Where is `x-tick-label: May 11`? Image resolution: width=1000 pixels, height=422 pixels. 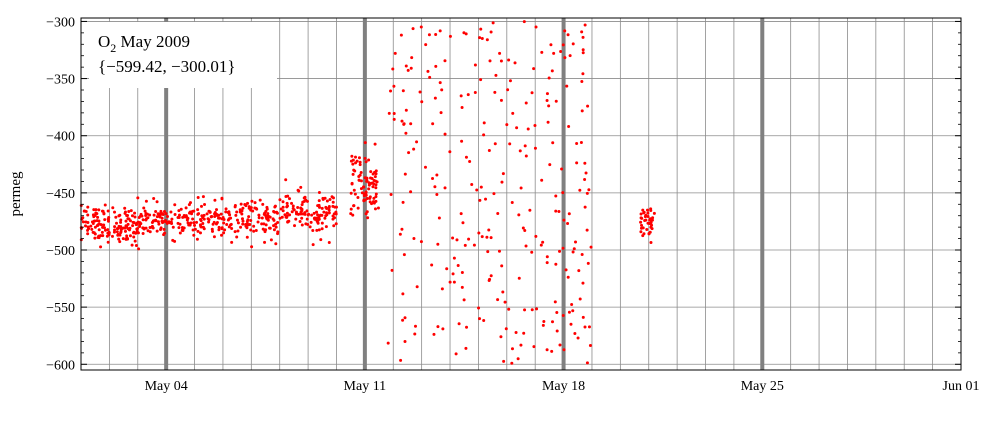
x-tick-label: May 11 is located at coordinates (365, 386).